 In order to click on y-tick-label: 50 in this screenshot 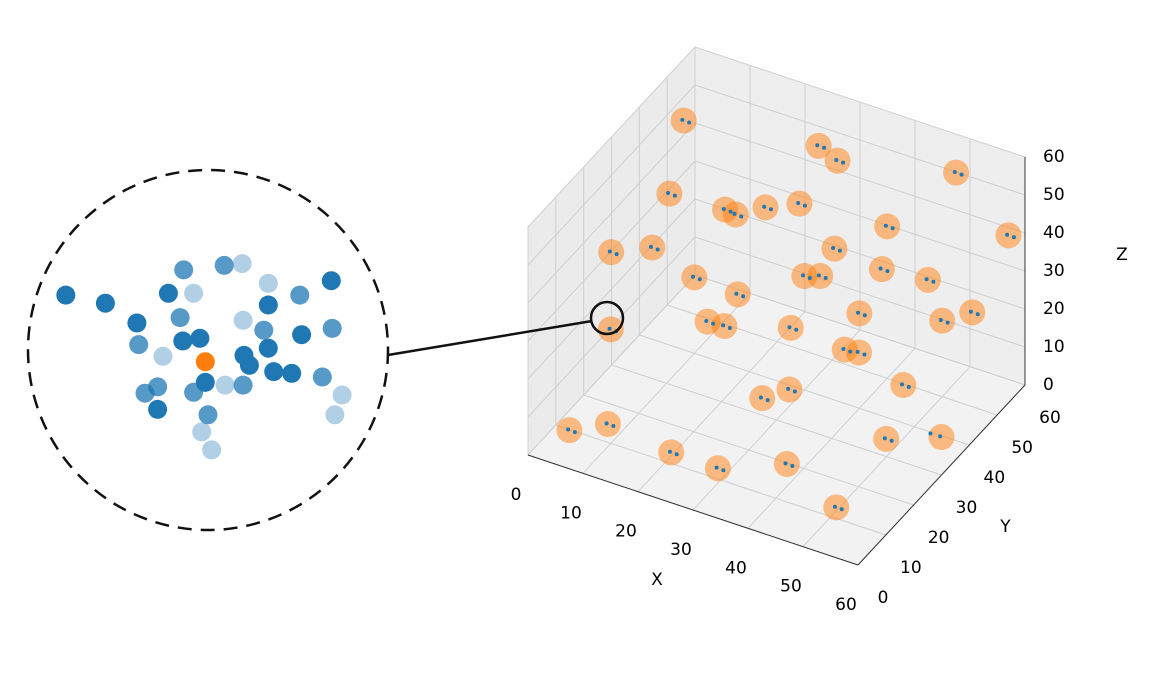, I will do `click(1022, 448)`.